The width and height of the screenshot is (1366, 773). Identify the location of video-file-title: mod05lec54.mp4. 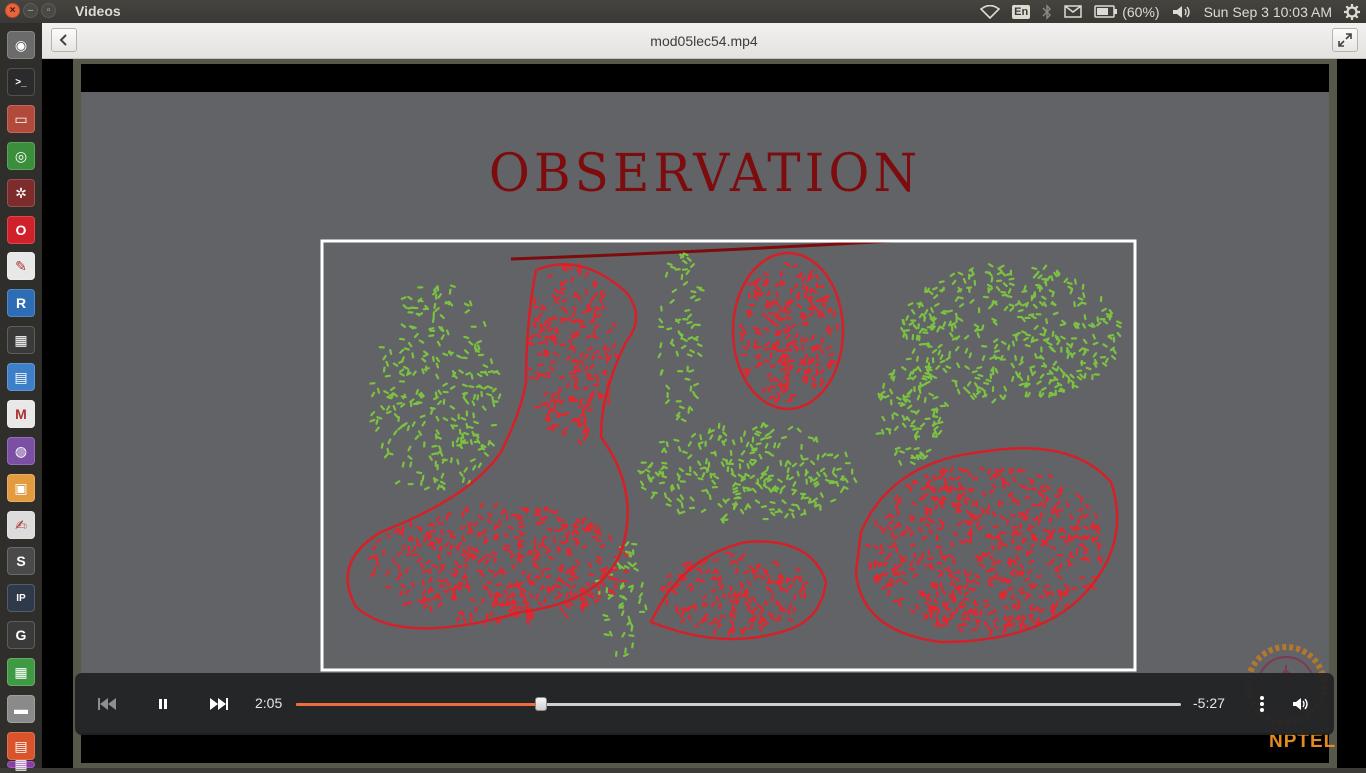
(704, 41).